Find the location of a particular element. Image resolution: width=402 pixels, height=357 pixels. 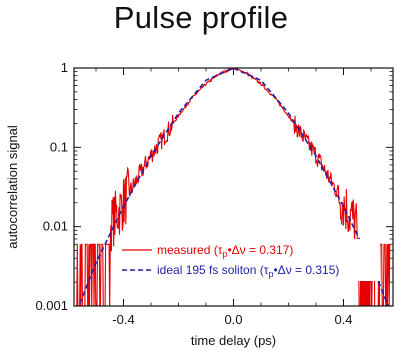

x-tick-label: 0.0 is located at coordinates (233, 319).